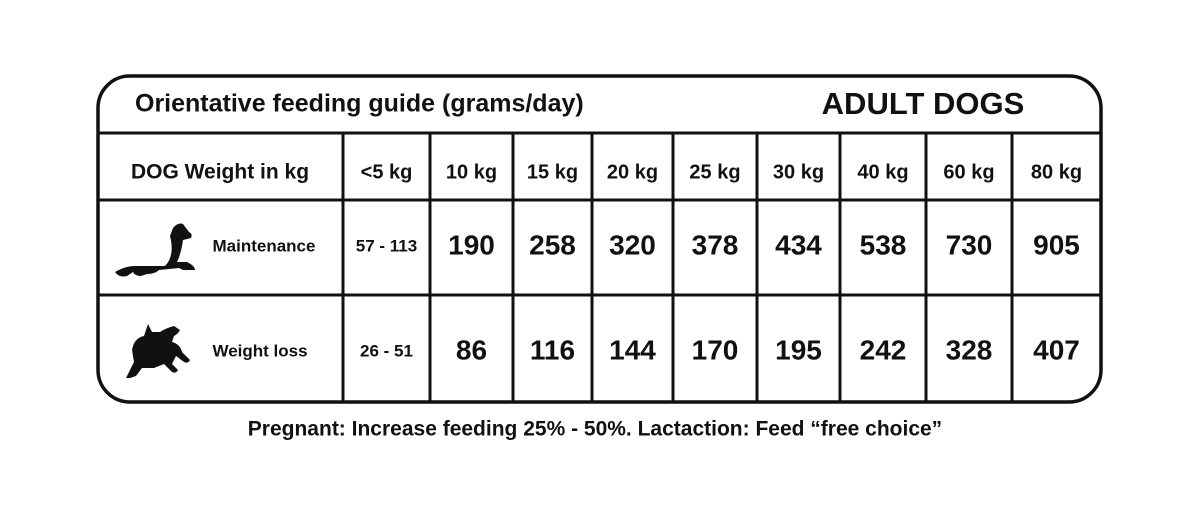  What do you see at coordinates (386, 245) in the screenshot?
I see `range-cell: 57 - 113` at bounding box center [386, 245].